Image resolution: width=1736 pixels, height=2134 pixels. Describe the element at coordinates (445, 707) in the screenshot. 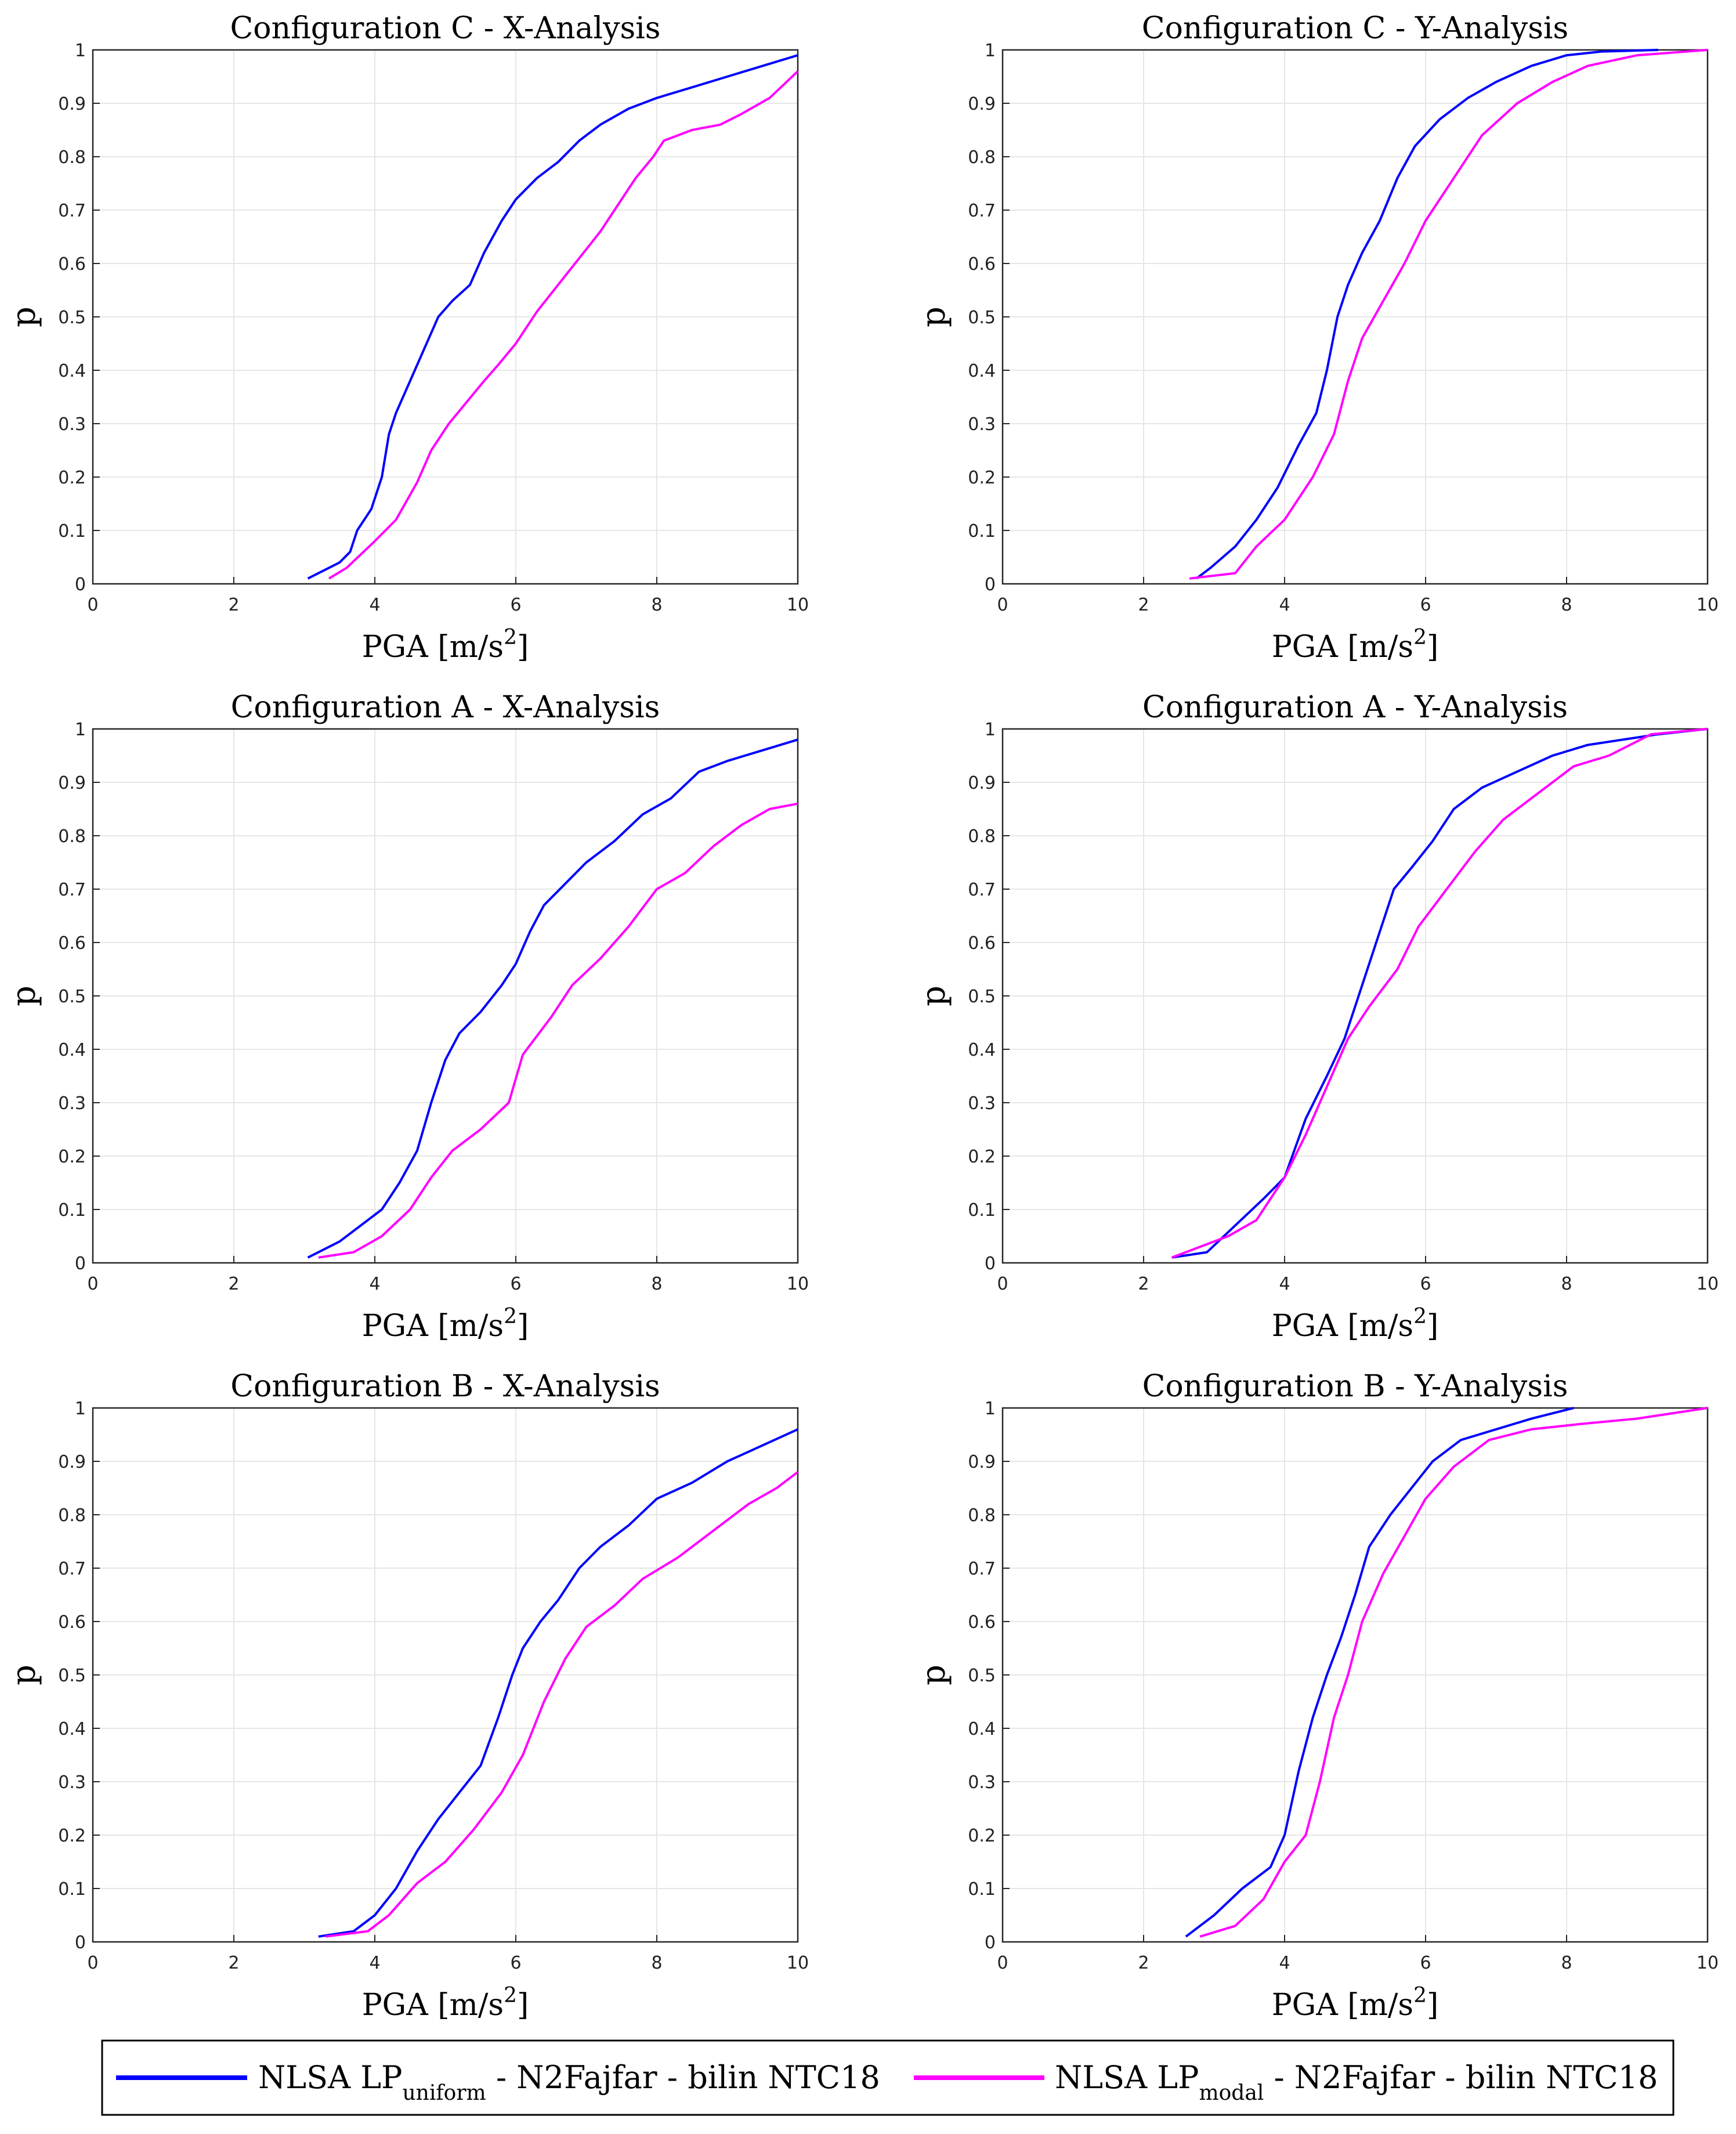

I see `chart-title: Configuration A - X-Analysis` at that location.